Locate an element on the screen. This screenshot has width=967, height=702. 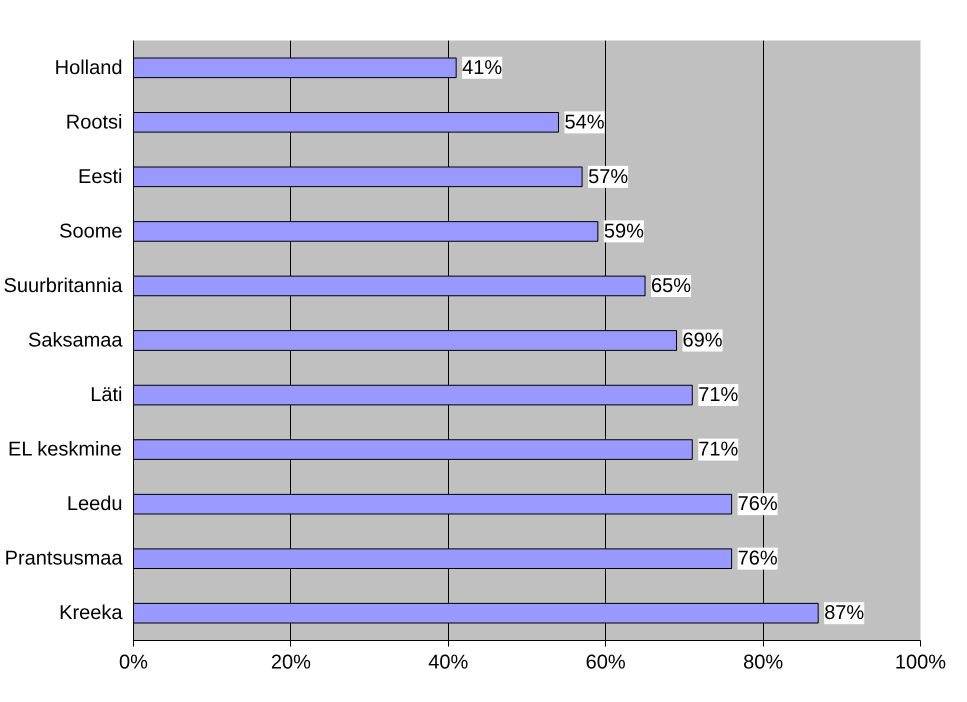
data-label: 57% is located at coordinates (608, 177).